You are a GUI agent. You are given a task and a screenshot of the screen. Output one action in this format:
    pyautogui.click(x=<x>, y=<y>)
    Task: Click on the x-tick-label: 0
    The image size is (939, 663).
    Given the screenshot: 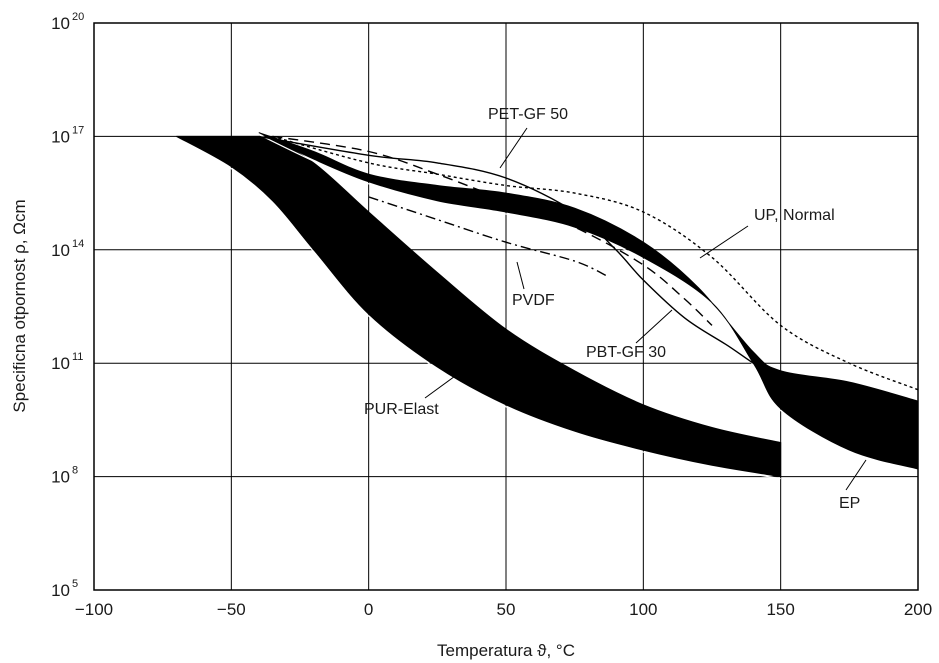 What is the action you would take?
    pyautogui.click(x=368, y=609)
    